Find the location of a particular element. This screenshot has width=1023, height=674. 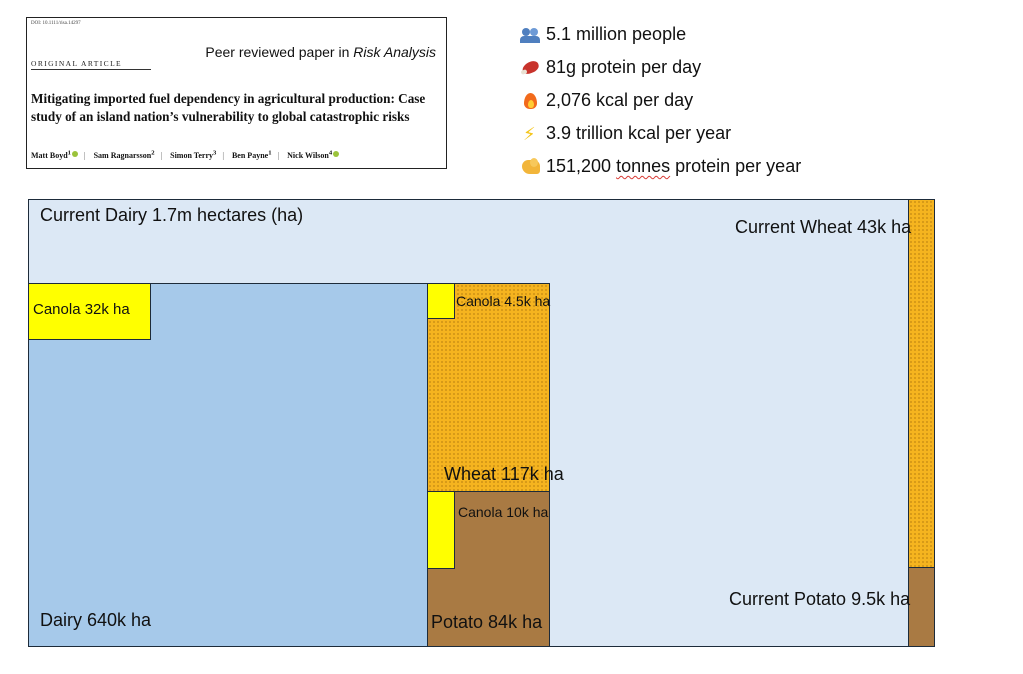

venue-journal: Risk Analysis is located at coordinates (394, 52).